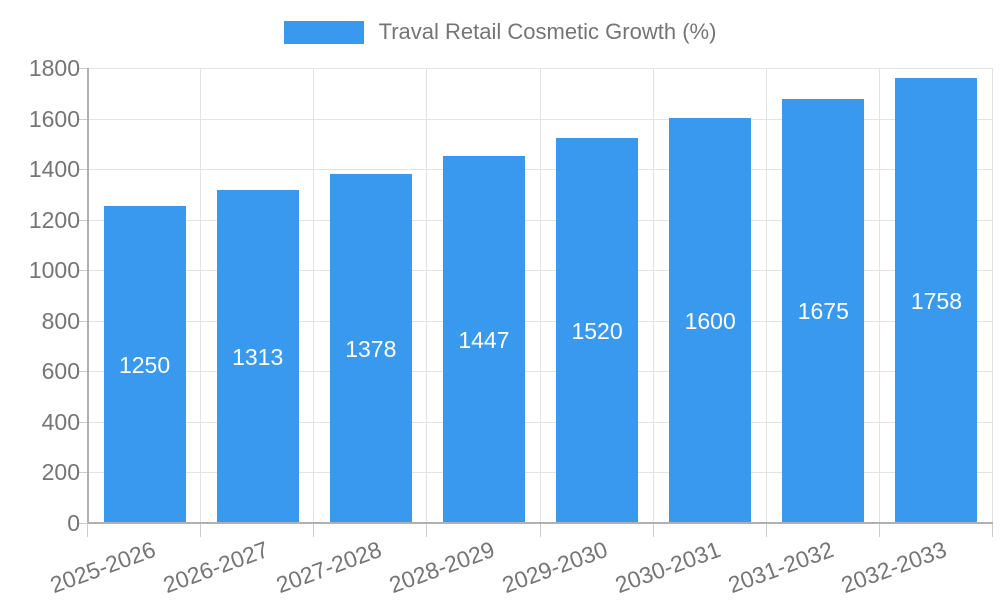 The width and height of the screenshot is (1000, 600). I want to click on legend-label: Traval Retail Cosmetic Growth (%), so click(547, 31).